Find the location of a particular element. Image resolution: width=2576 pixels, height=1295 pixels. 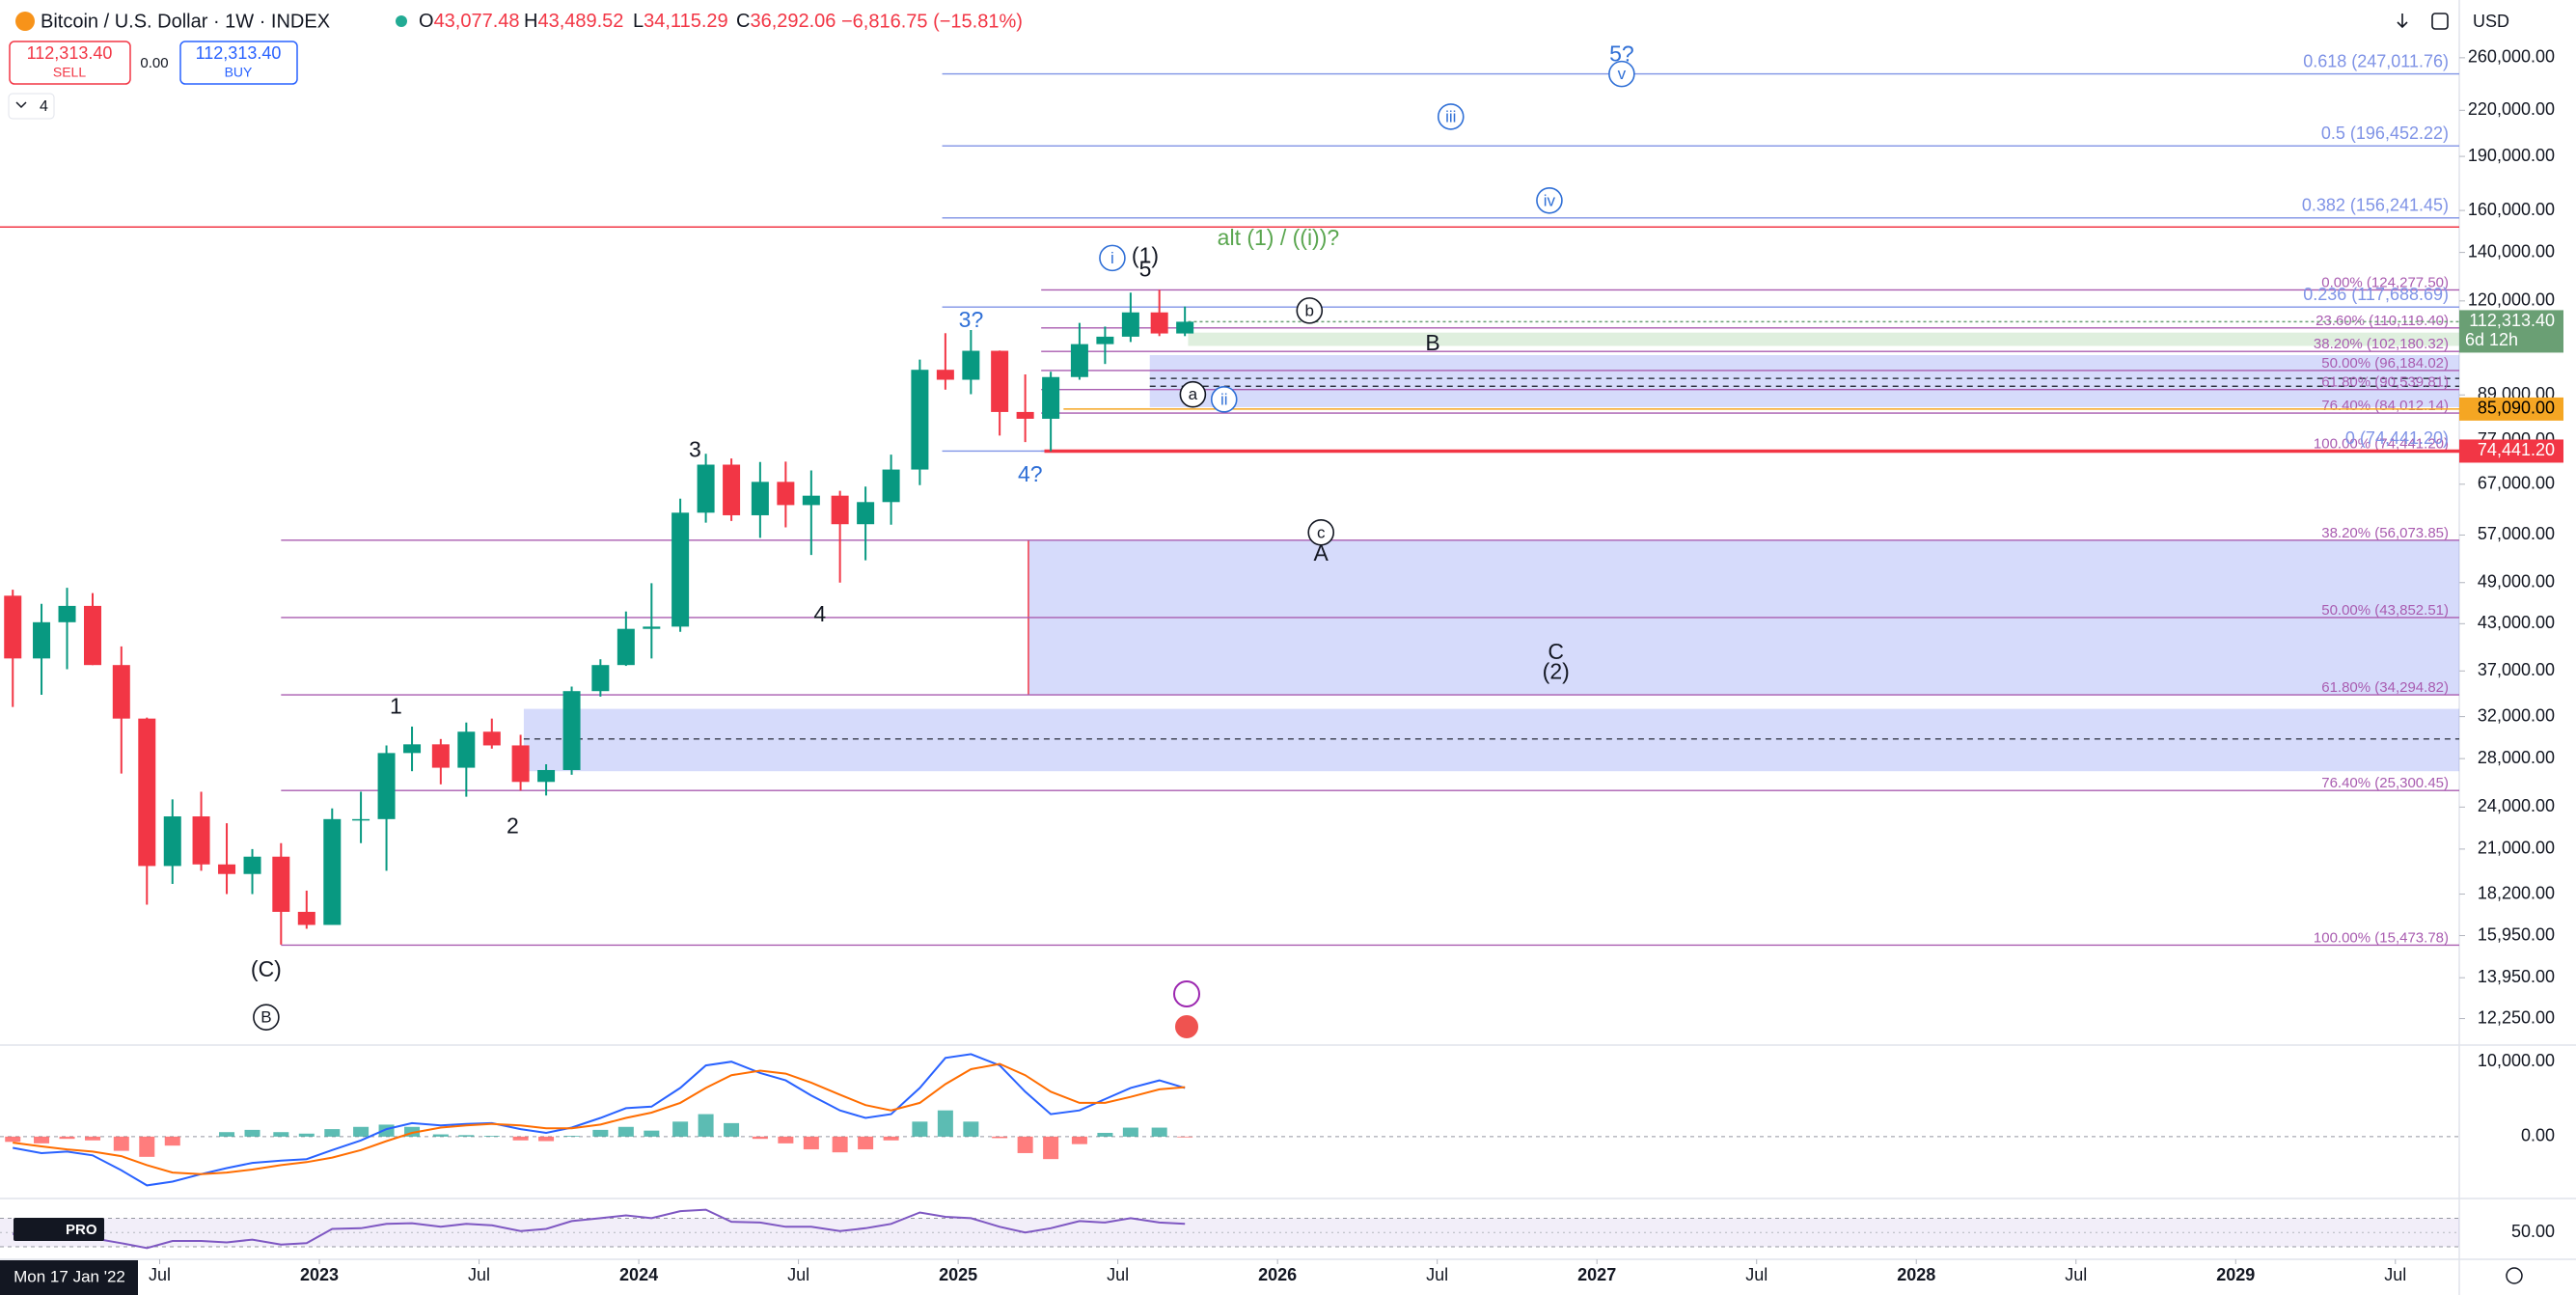

buy-price: 112,313.40 is located at coordinates (239, 53).